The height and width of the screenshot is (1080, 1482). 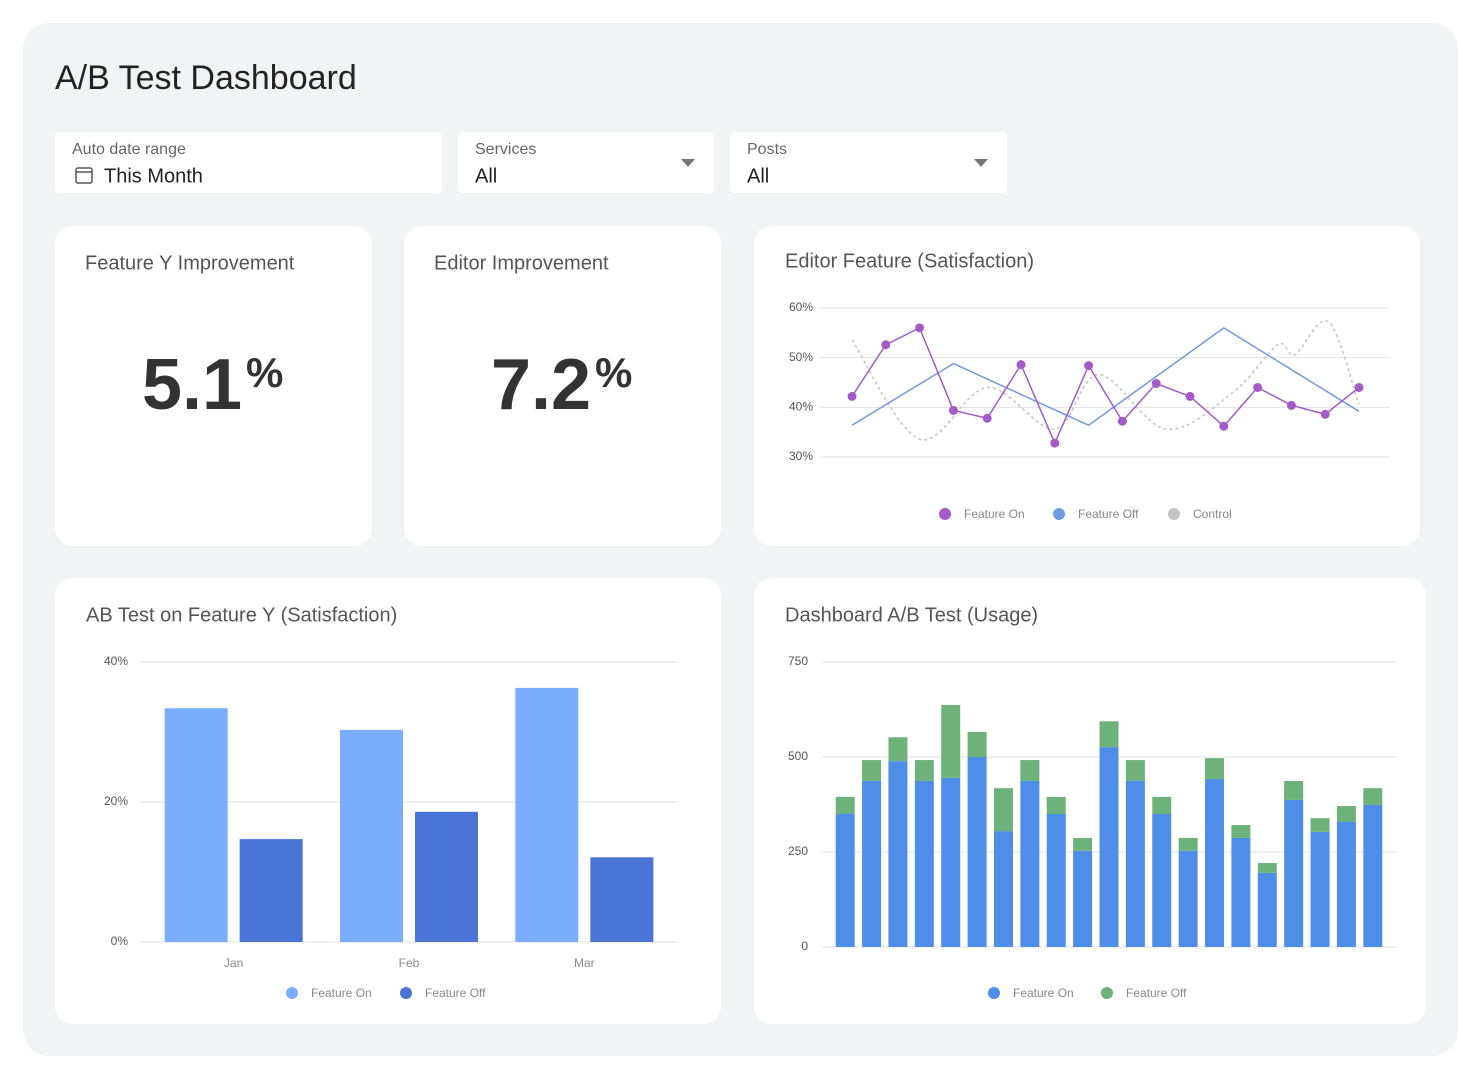 I want to click on y-tick-label: 60%, so click(x=801, y=307).